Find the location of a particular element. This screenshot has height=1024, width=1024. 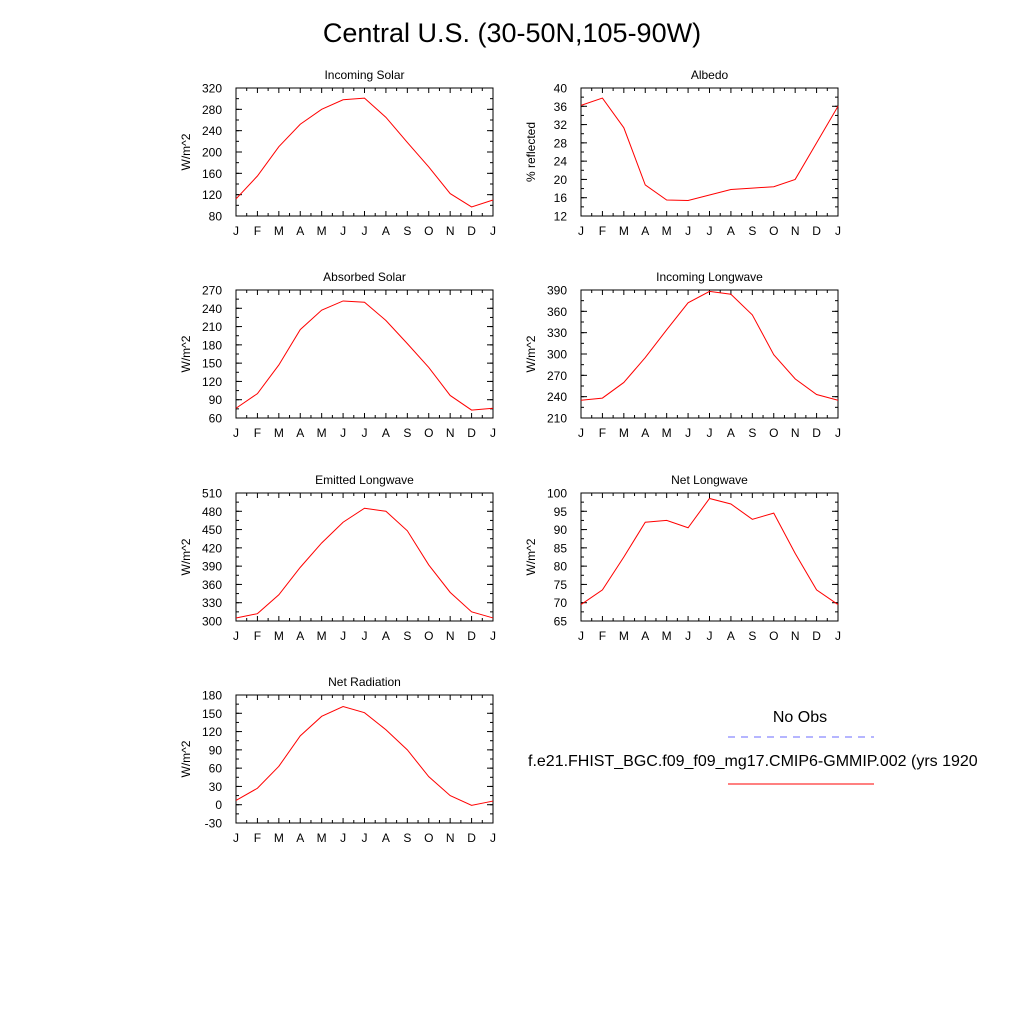

panel-title: Albedo is located at coordinates (710, 75).